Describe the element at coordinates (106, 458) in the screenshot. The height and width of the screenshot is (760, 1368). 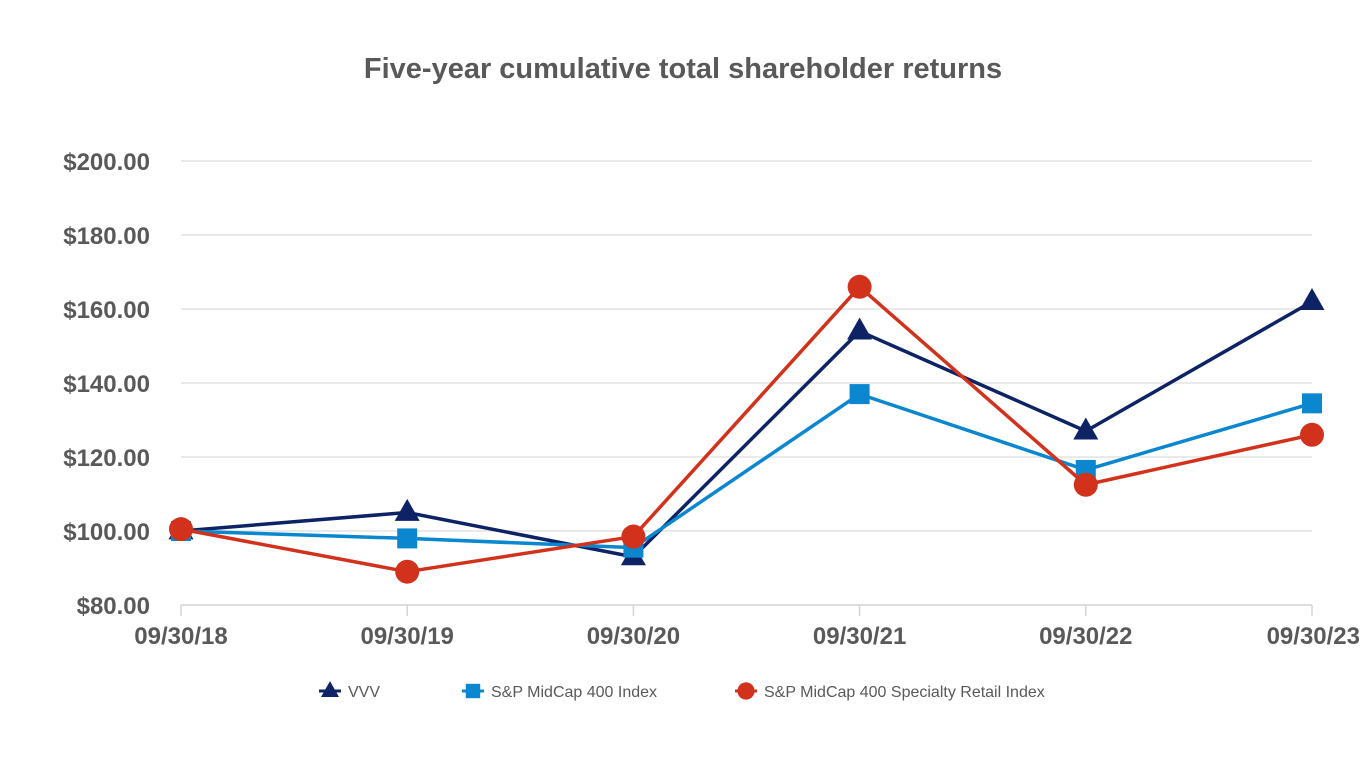
I see `y-tick-label: $120.00` at that location.